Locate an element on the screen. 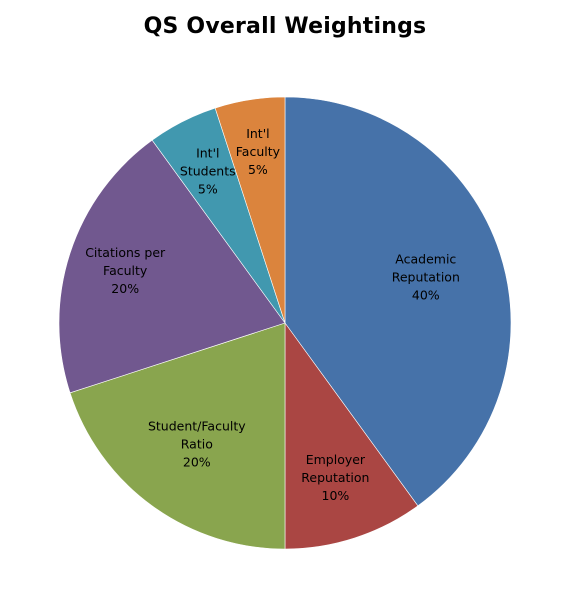  pie-slice-label-line: 10% is located at coordinates (336, 495).